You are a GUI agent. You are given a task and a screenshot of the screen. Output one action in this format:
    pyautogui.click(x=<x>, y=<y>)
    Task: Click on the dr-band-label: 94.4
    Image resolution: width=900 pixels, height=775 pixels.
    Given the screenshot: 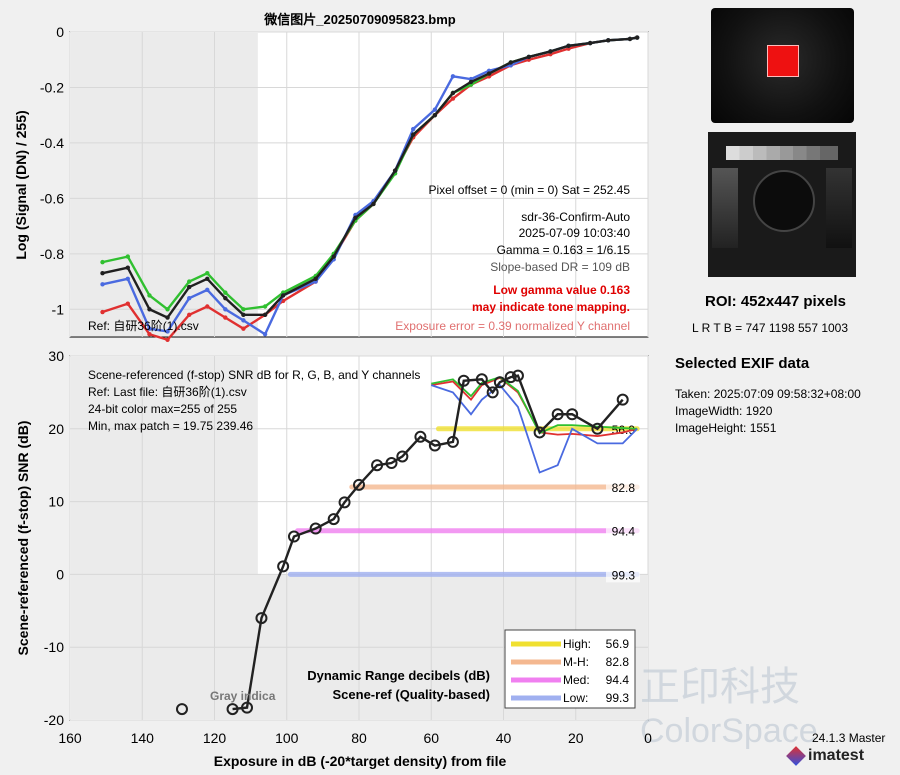 What is the action you would take?
    pyautogui.click(x=624, y=532)
    